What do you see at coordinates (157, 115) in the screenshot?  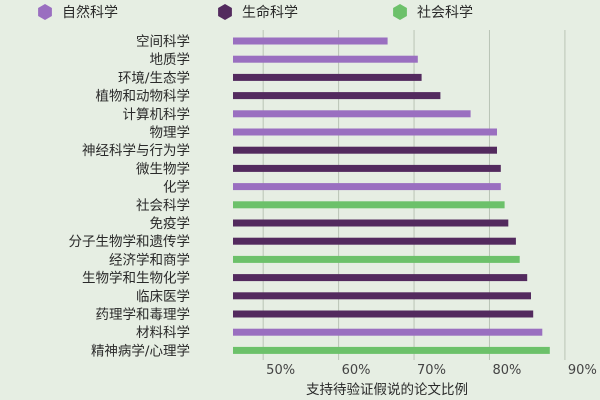 I see `category-label: 计算机科学` at bounding box center [157, 115].